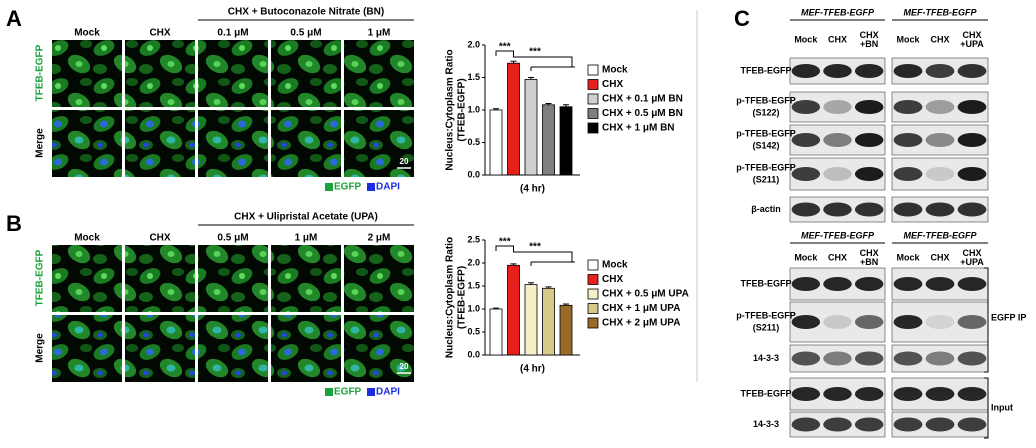  I want to click on row-label: β-actin, so click(766, 209).